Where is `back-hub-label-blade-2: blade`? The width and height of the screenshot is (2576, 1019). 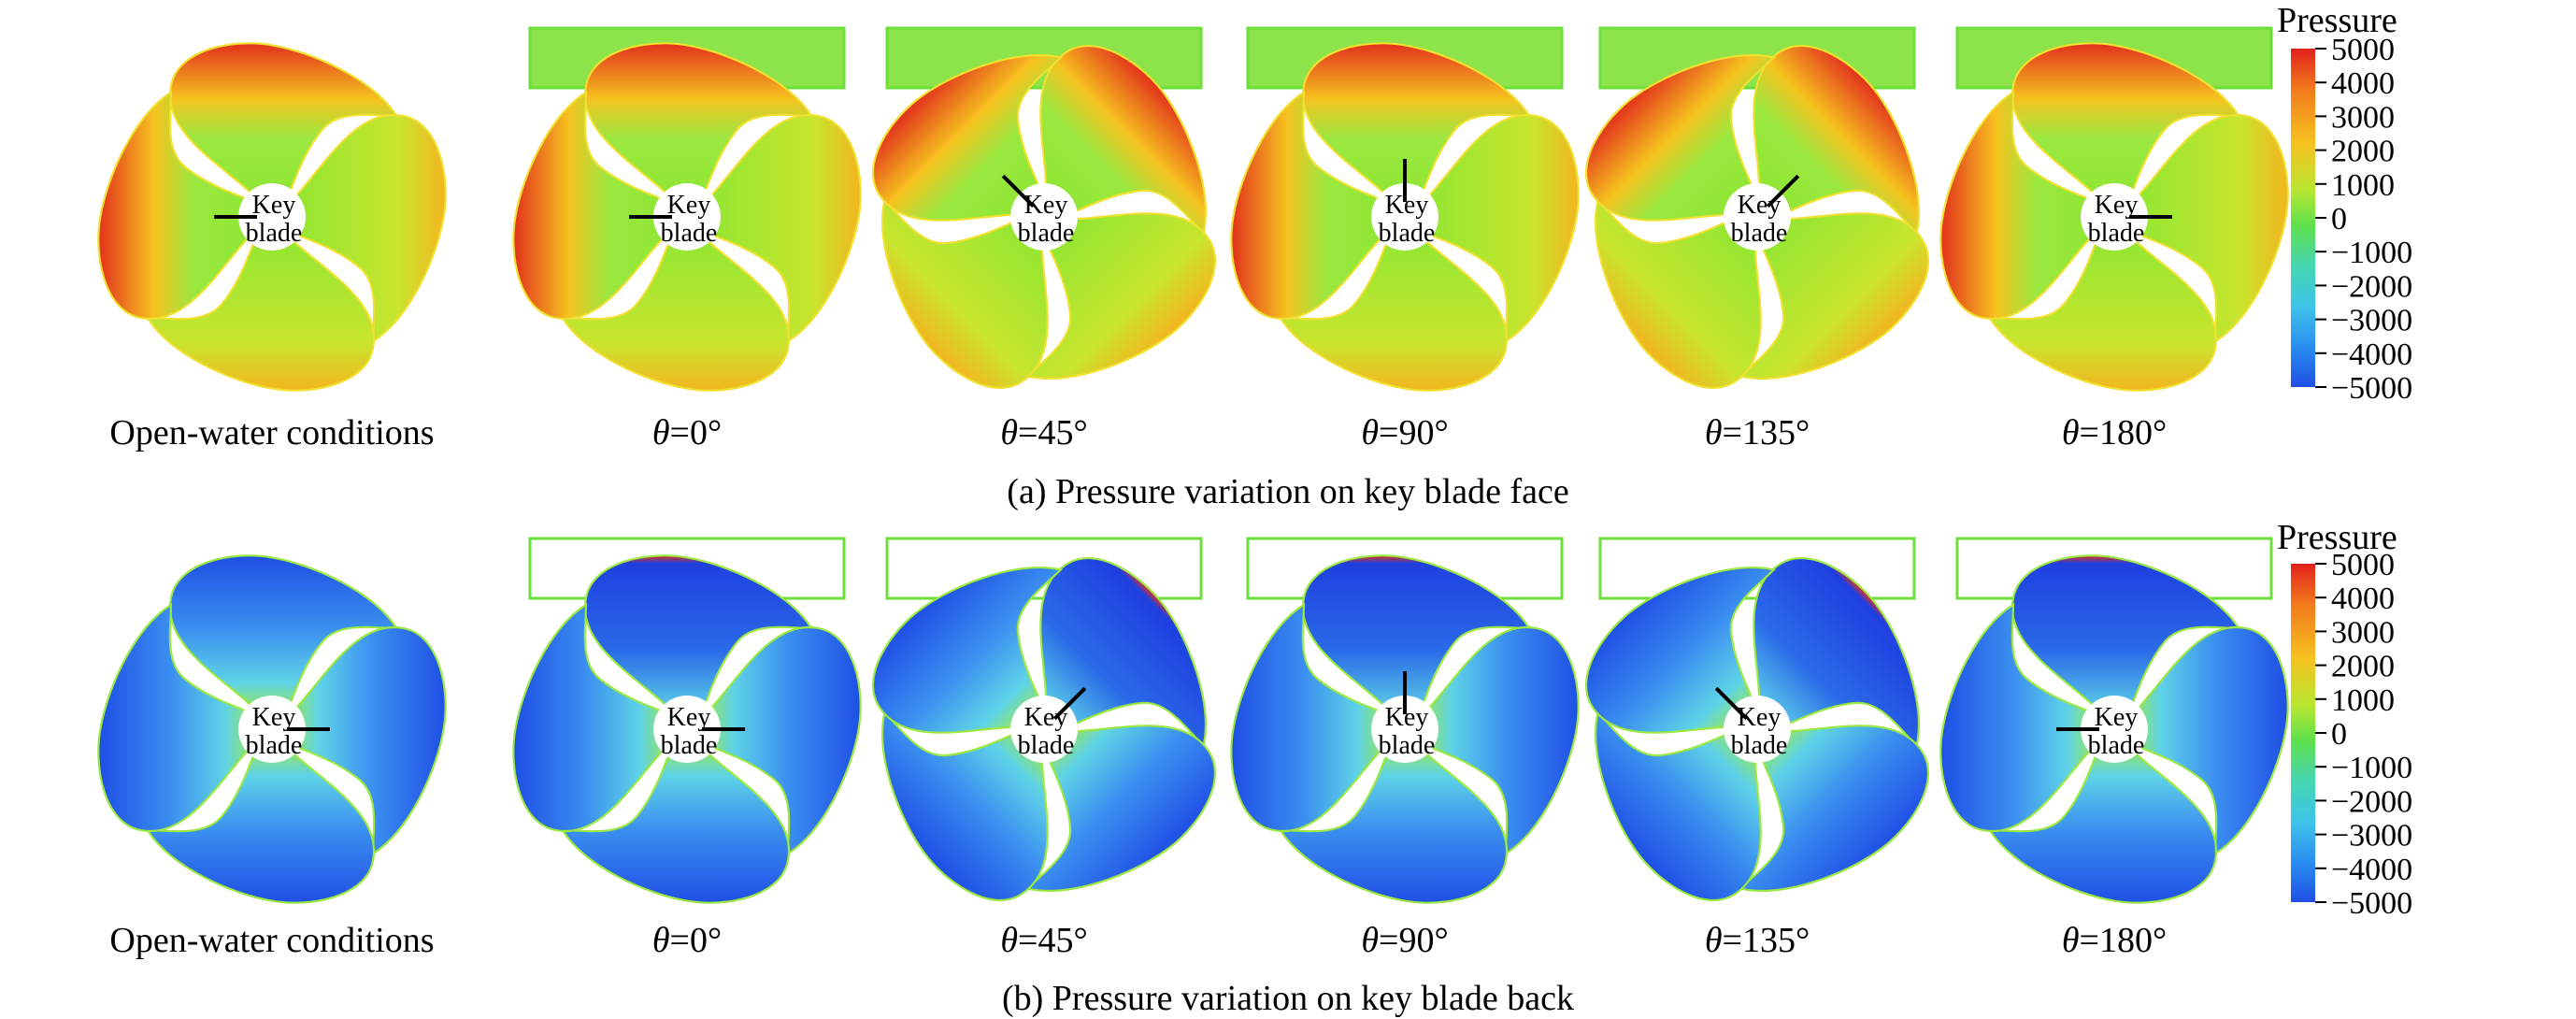
back-hub-label-blade-2: blade is located at coordinates (1046, 745).